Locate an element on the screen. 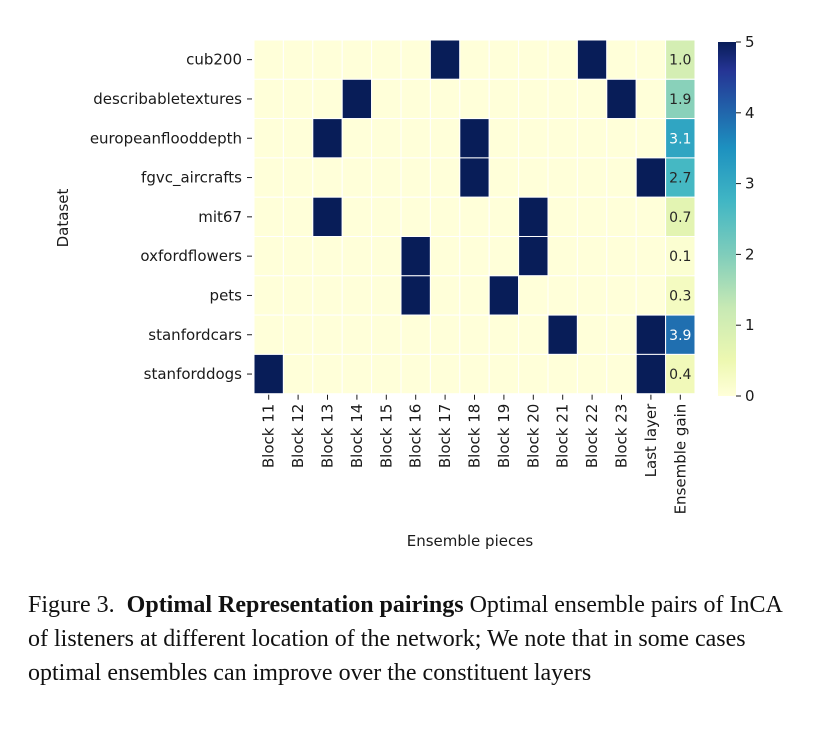 The image size is (816, 756). colorbar-tick-label: 5 is located at coordinates (750, 42).